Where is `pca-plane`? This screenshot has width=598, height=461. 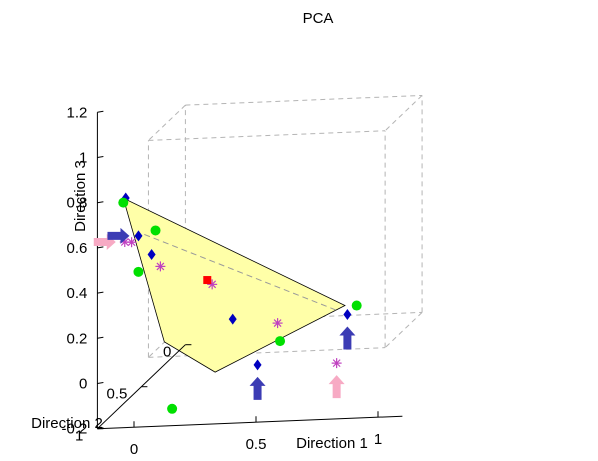
pca-plane is located at coordinates (234, 285).